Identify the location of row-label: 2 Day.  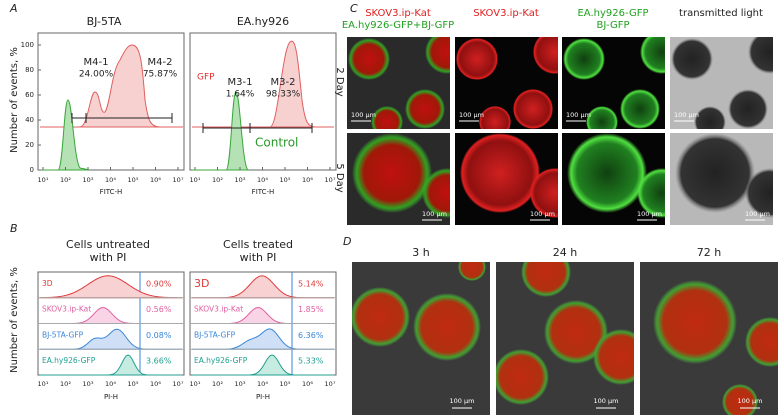
(339, 81).